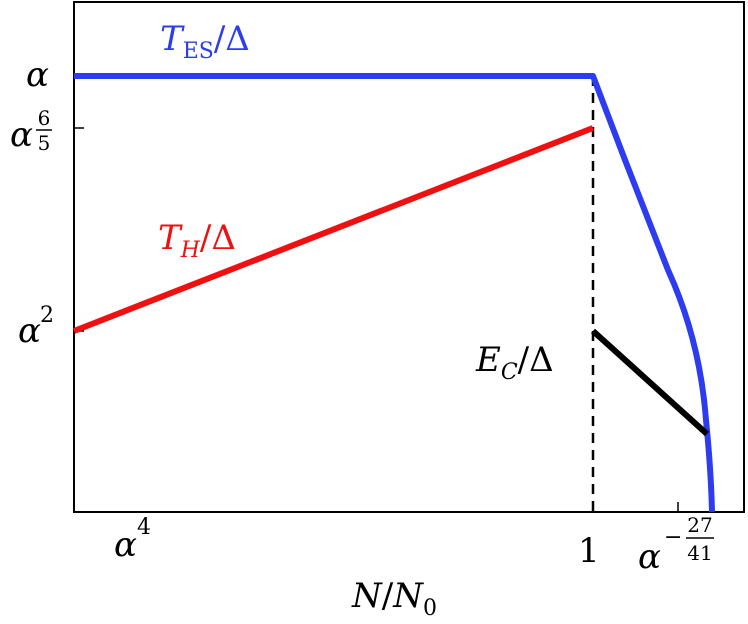 Image resolution: width=748 pixels, height=624 pixels. What do you see at coordinates (37, 75) in the screenshot?
I see `y-tick-label-alpha: α` at bounding box center [37, 75].